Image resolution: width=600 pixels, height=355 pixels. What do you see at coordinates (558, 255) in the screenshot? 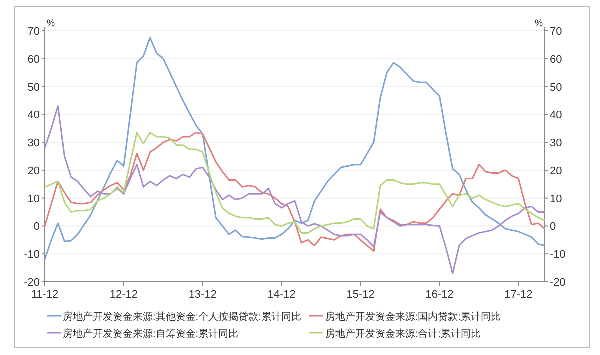
I see `y2-tick-label: -10` at bounding box center [558, 255].